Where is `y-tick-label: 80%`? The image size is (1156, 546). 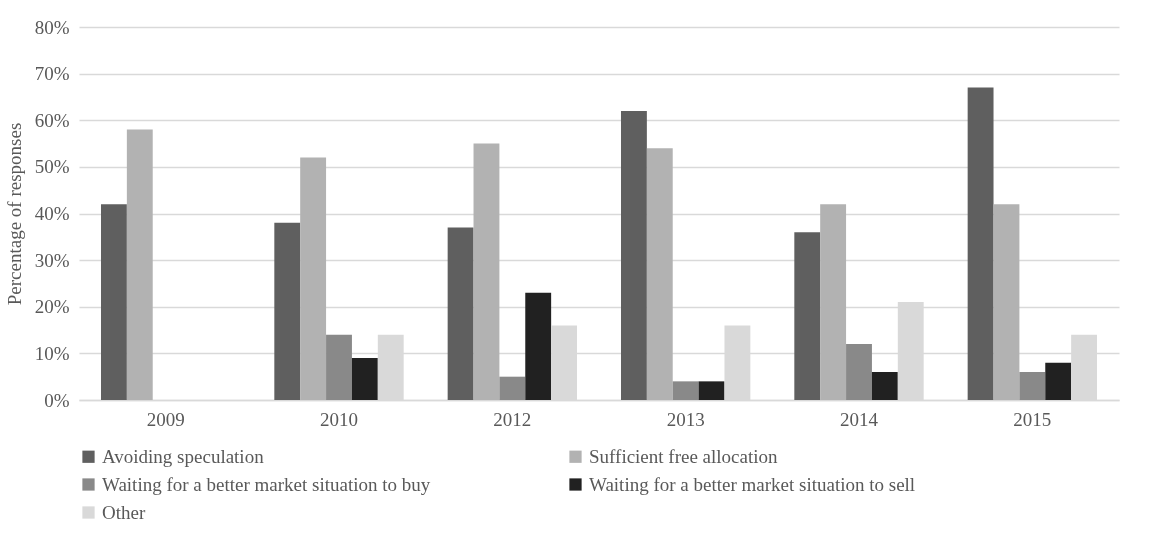 y-tick-label: 80% is located at coordinates (52, 27).